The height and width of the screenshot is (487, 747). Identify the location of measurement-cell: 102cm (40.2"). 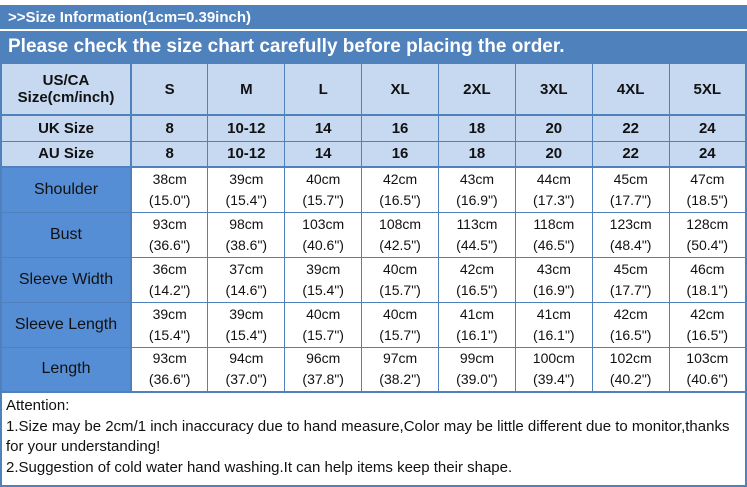
(630, 369).